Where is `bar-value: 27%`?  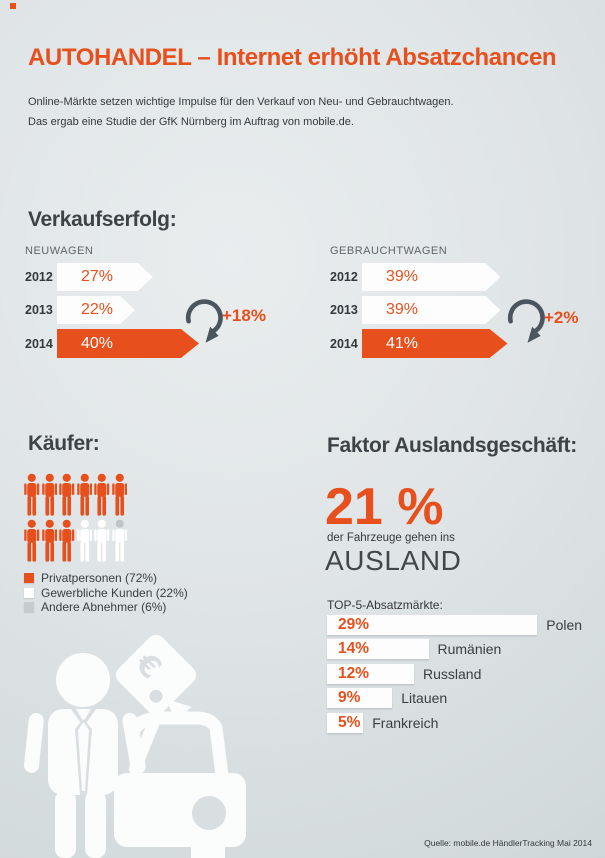
bar-value: 27% is located at coordinates (97, 276).